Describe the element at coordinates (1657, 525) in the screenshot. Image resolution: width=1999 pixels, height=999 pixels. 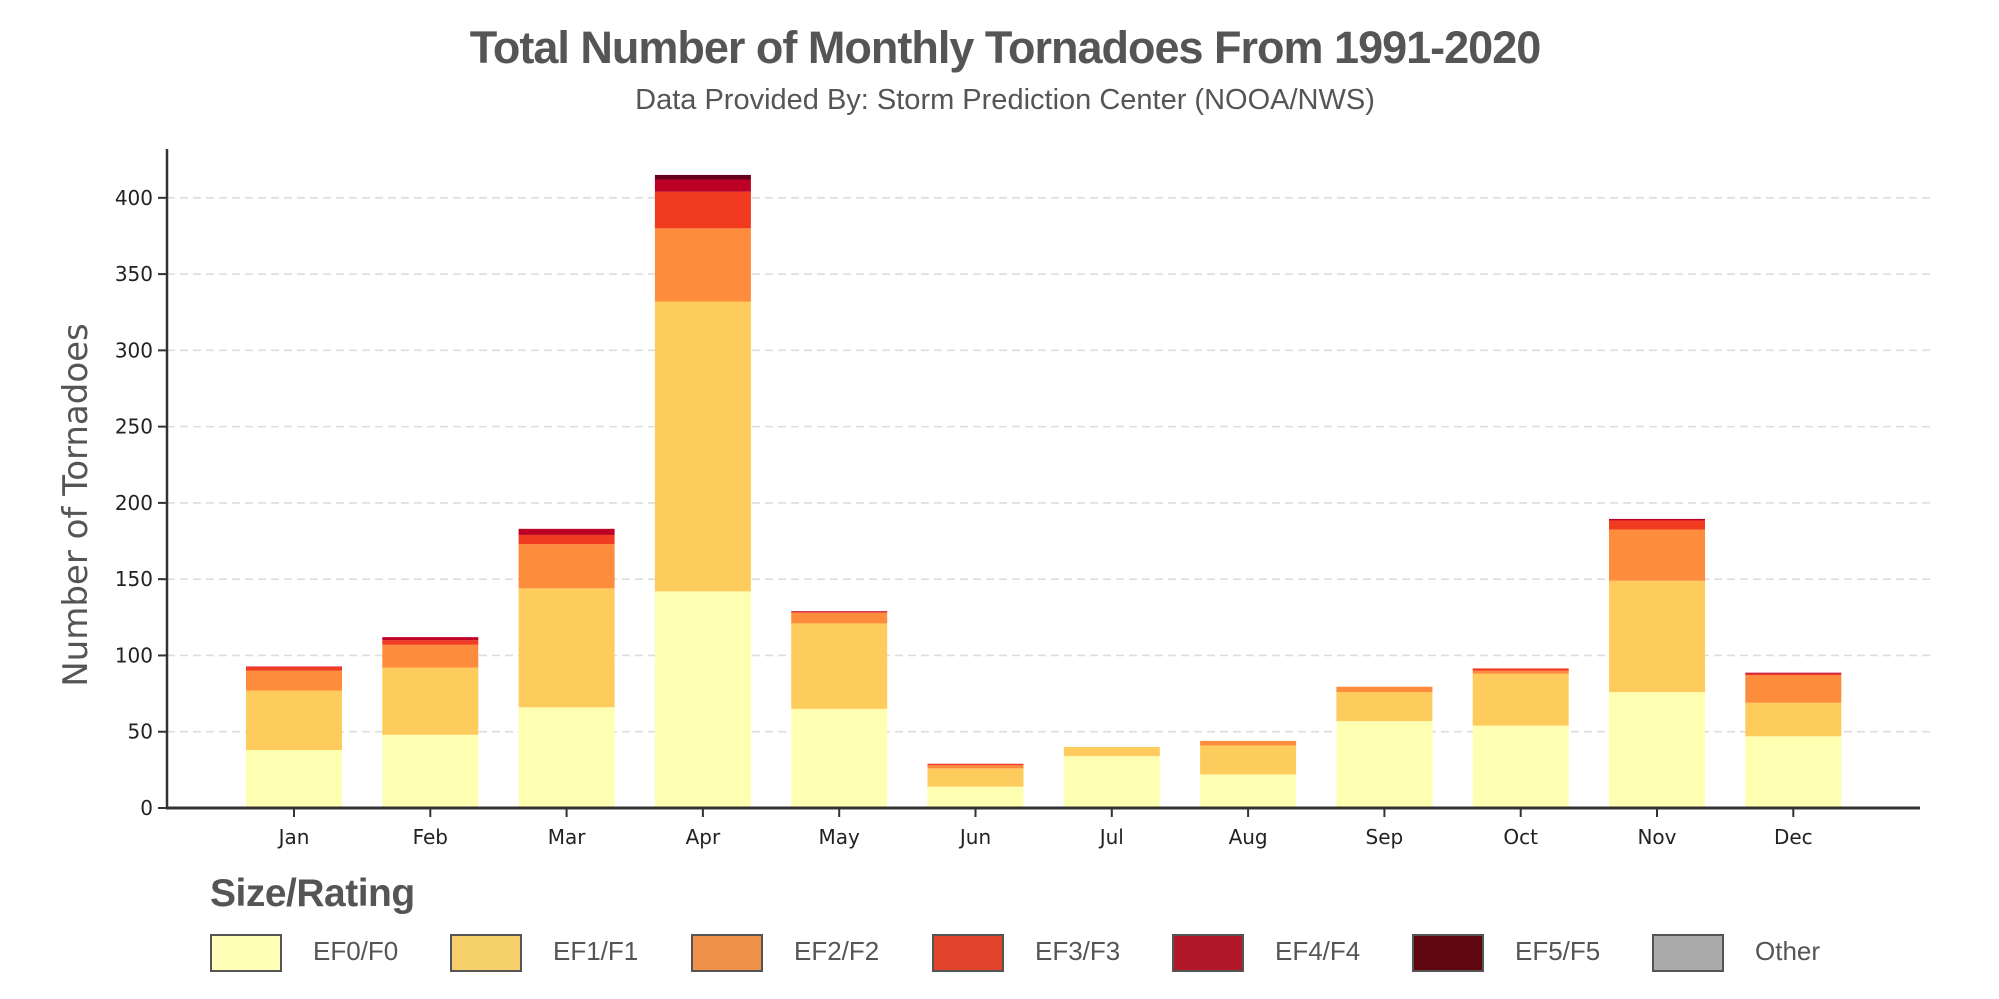
I see `bar-segment-ef3-nov` at that location.